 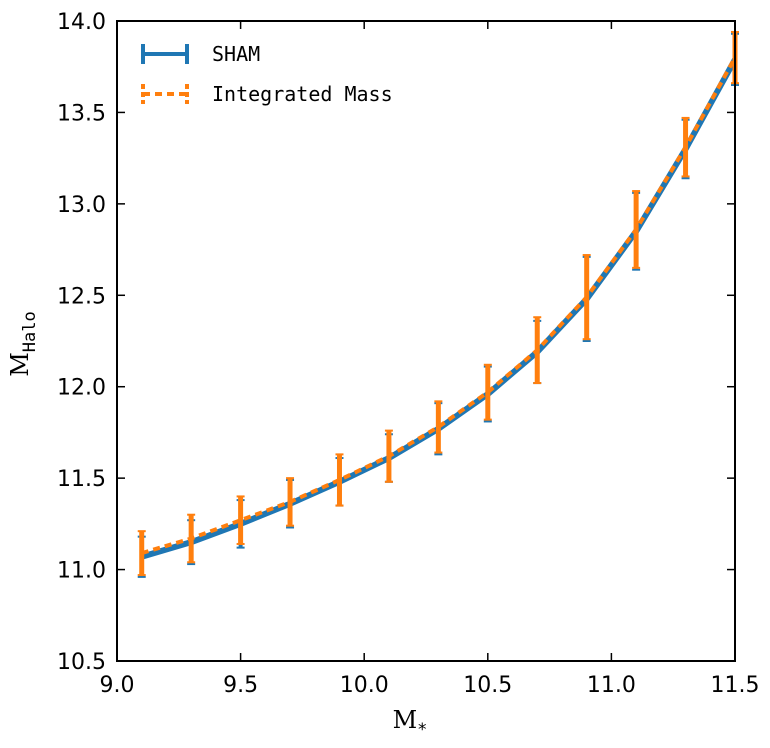 What do you see at coordinates (81, 479) in the screenshot?
I see `y-tick-label: 11.5` at bounding box center [81, 479].